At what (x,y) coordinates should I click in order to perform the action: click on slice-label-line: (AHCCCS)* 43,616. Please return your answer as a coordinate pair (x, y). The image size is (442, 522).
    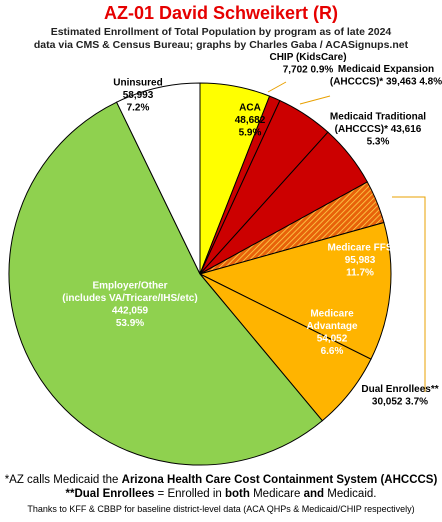
    Looking at the image, I should click on (378, 129).